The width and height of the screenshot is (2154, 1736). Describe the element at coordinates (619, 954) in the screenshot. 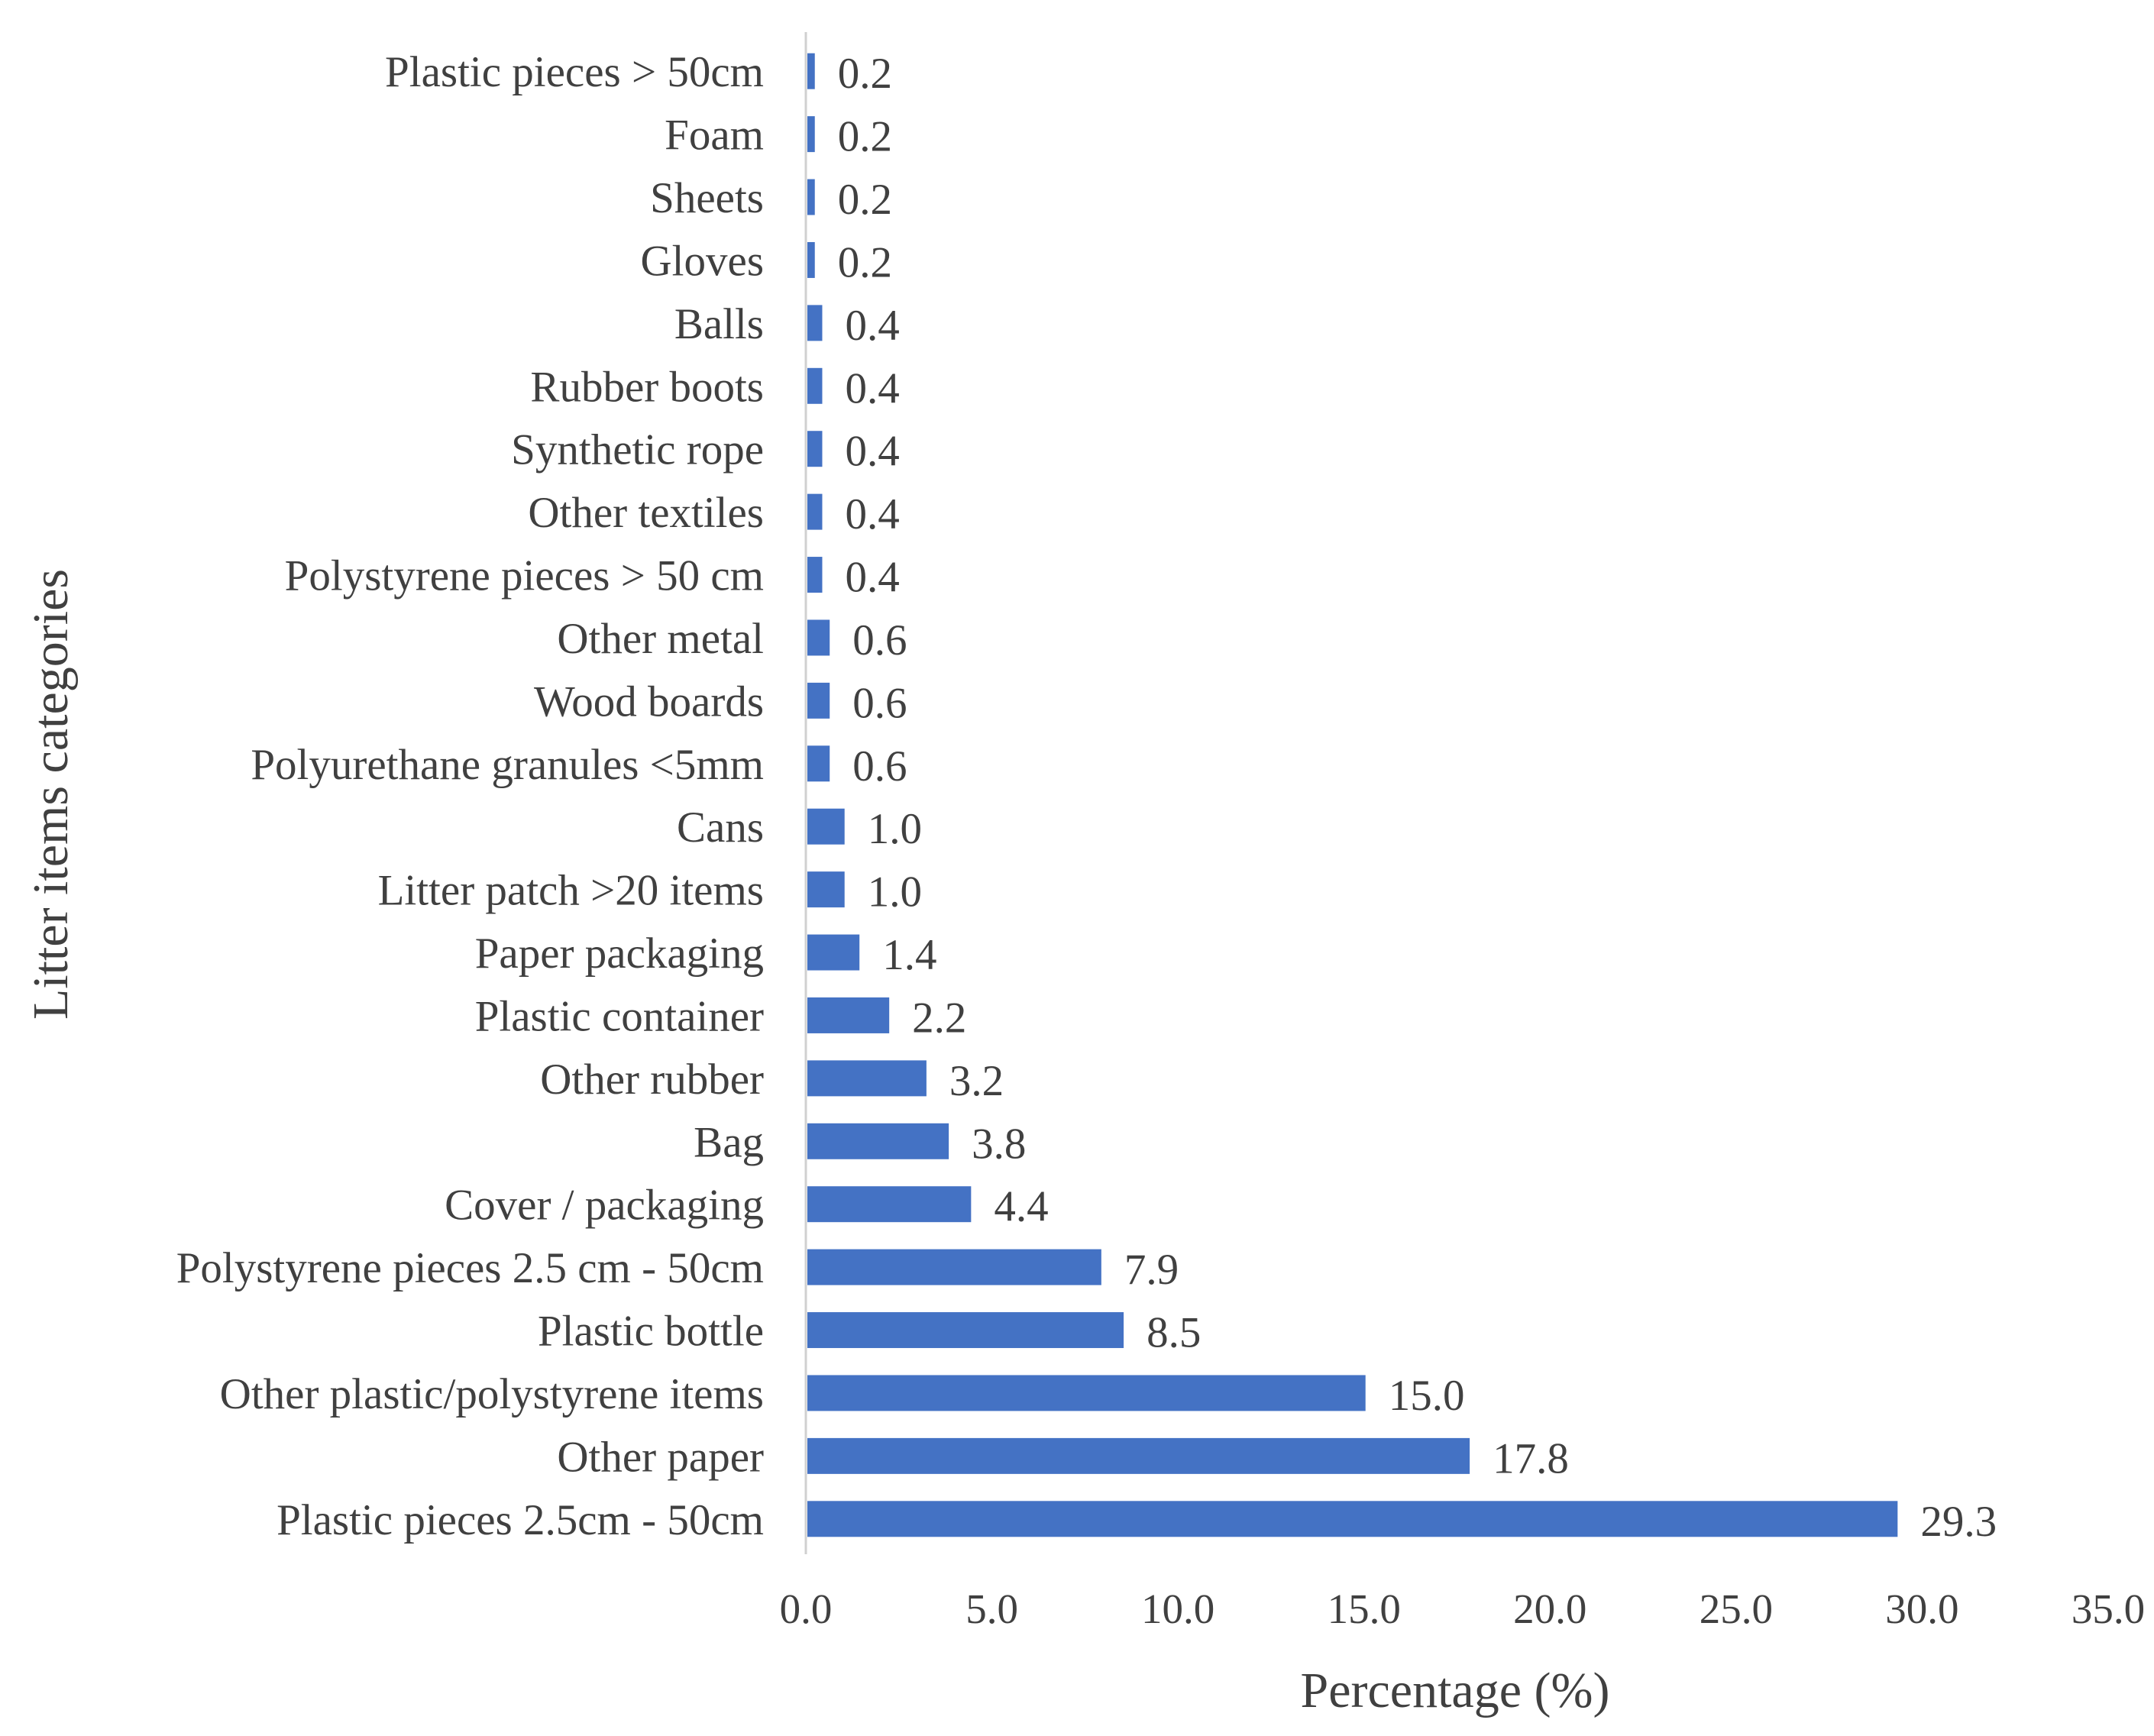

I see `category-label: Paper packaging` at that location.